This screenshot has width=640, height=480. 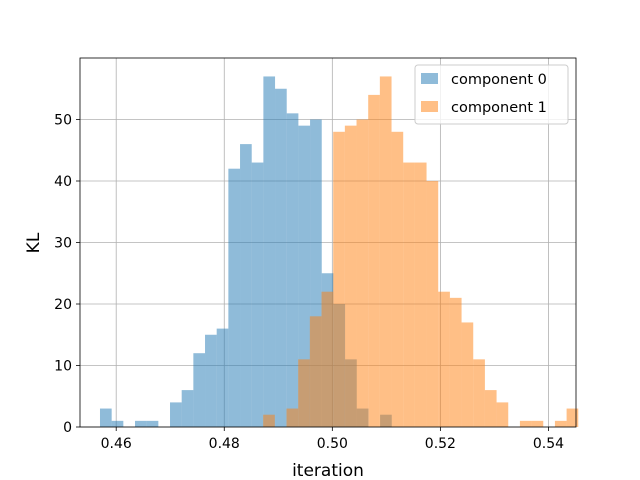 What do you see at coordinates (67, 428) in the screenshot?
I see `y-tick-label: 0` at bounding box center [67, 428].